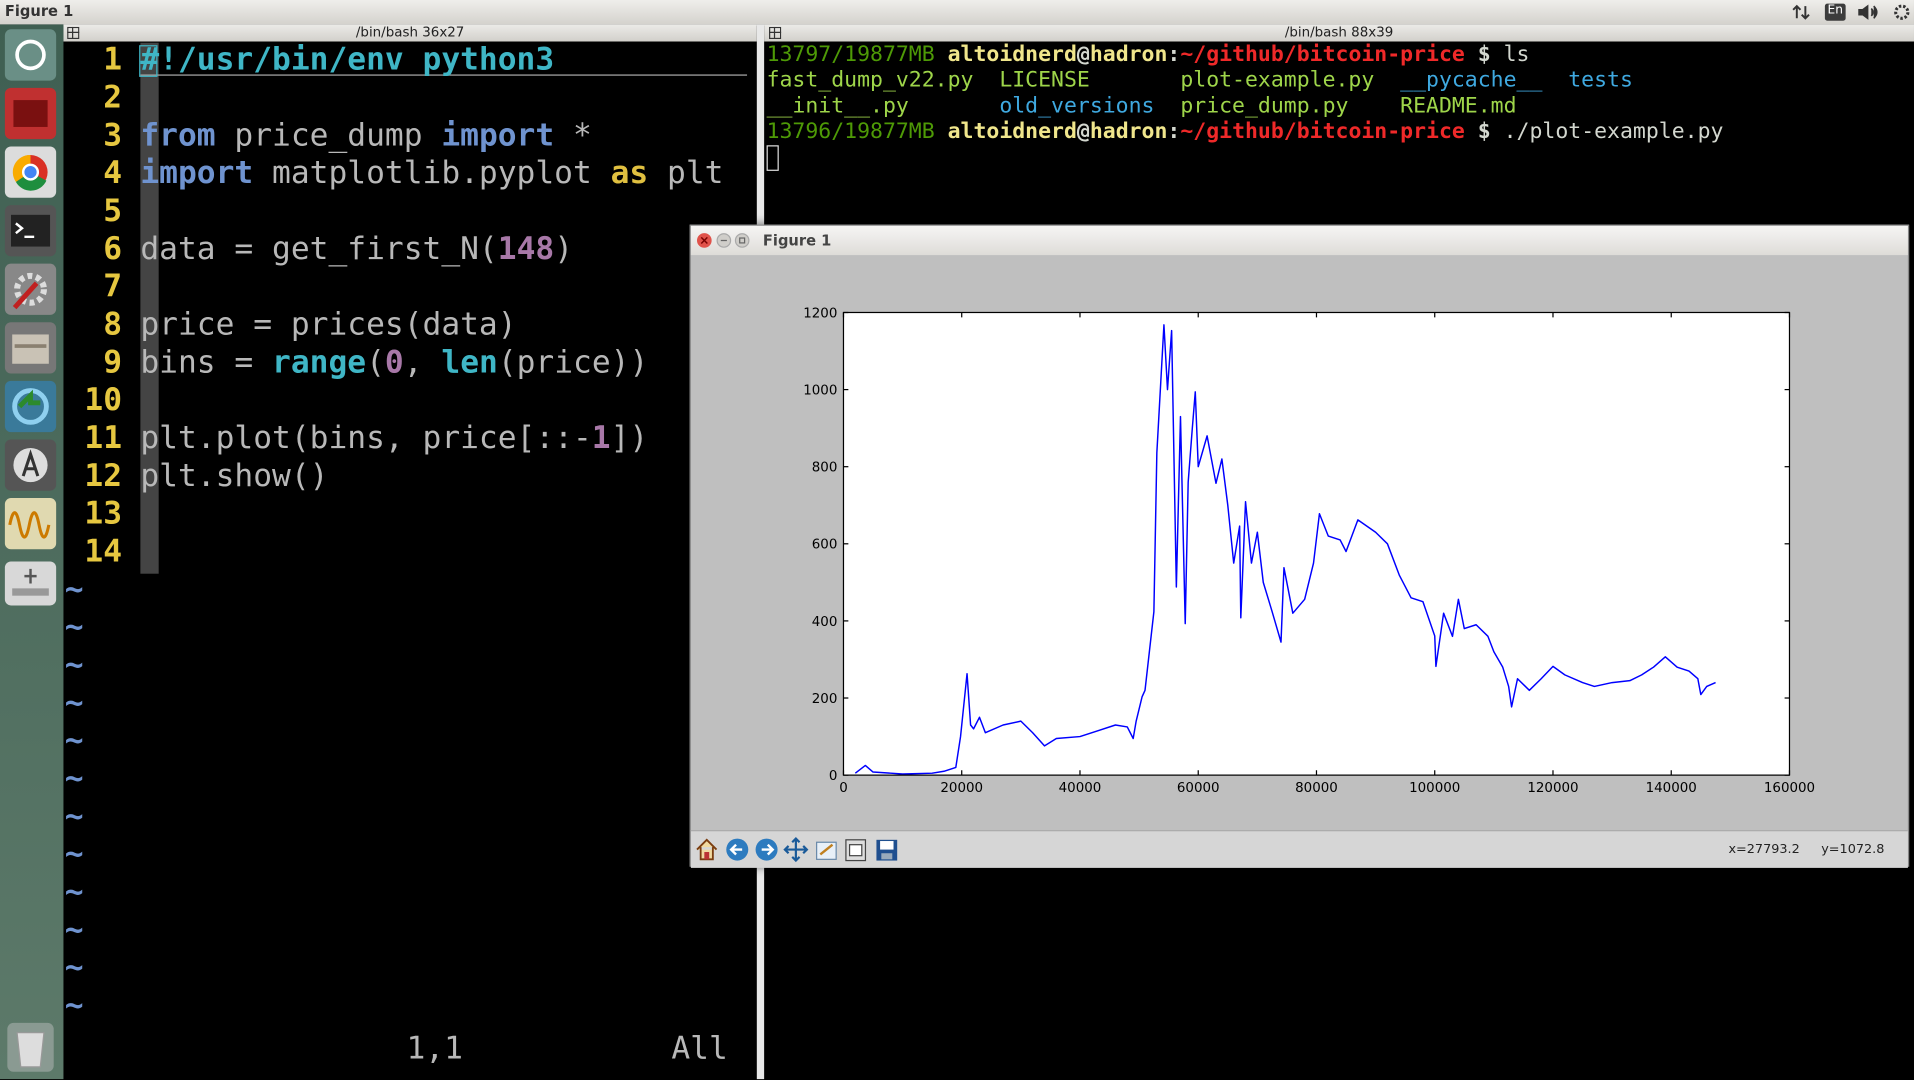 The image size is (1914, 1080). I want to click on x-tick-label: 0, so click(843, 788).